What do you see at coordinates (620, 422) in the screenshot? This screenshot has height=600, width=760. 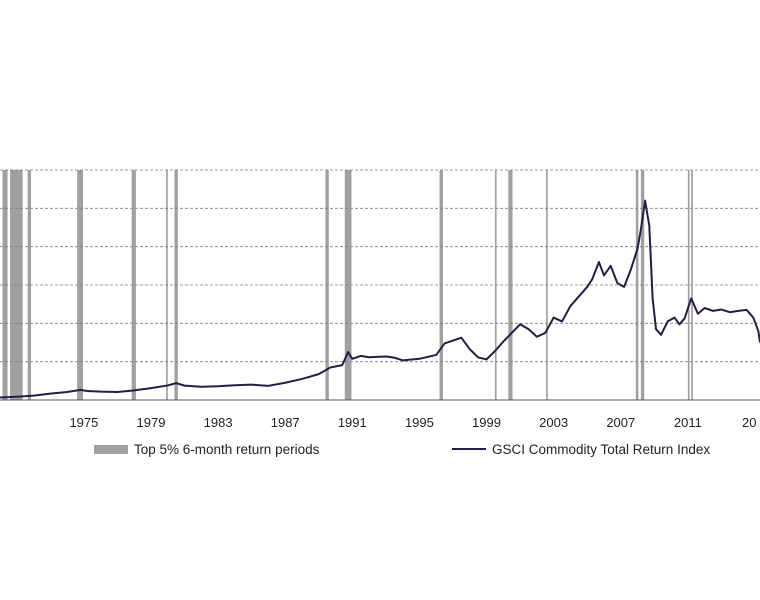 I see `x-tick-label: 2007` at bounding box center [620, 422].